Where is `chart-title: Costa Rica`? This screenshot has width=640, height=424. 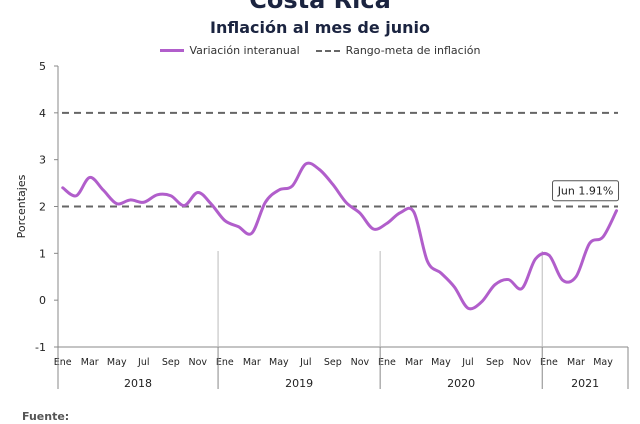
chart-title: Costa Rica is located at coordinates (320, 7).